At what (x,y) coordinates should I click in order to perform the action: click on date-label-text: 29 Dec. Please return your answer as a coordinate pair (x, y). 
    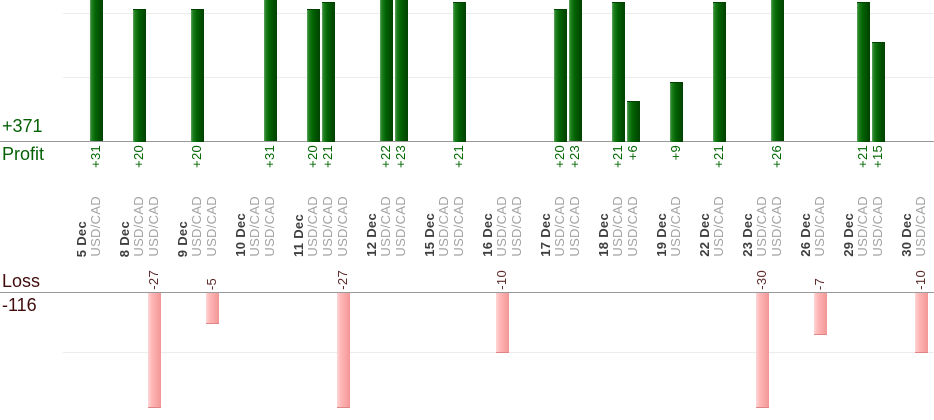
    Looking at the image, I should click on (848, 235).